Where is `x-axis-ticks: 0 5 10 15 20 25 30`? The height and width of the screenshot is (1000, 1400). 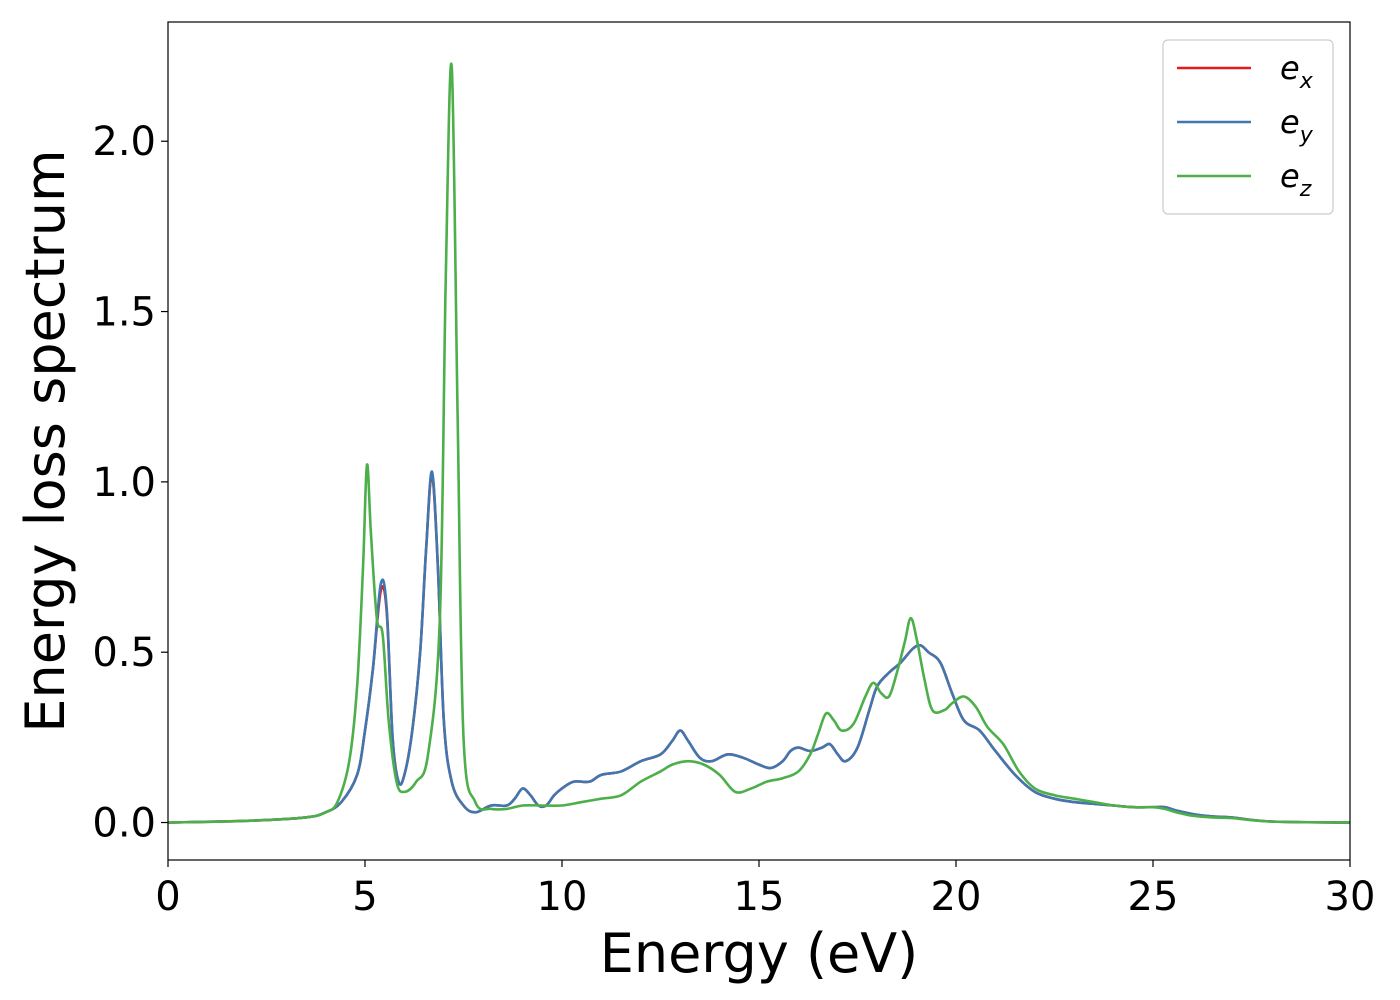
x-axis-ticks: 0 5 10 15 20 25 30 is located at coordinates (765, 890).